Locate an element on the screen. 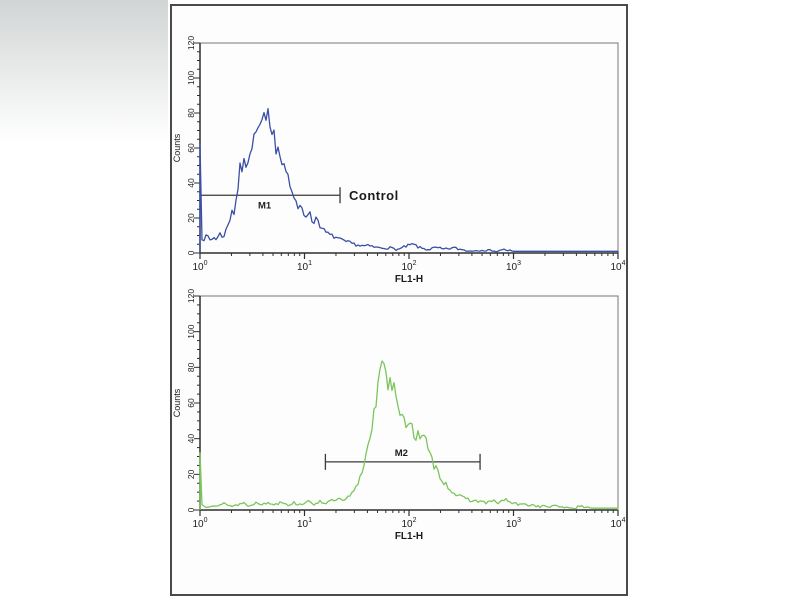 The height and width of the screenshot is (600, 800). histogram-curve-m2 is located at coordinates (409, 435).